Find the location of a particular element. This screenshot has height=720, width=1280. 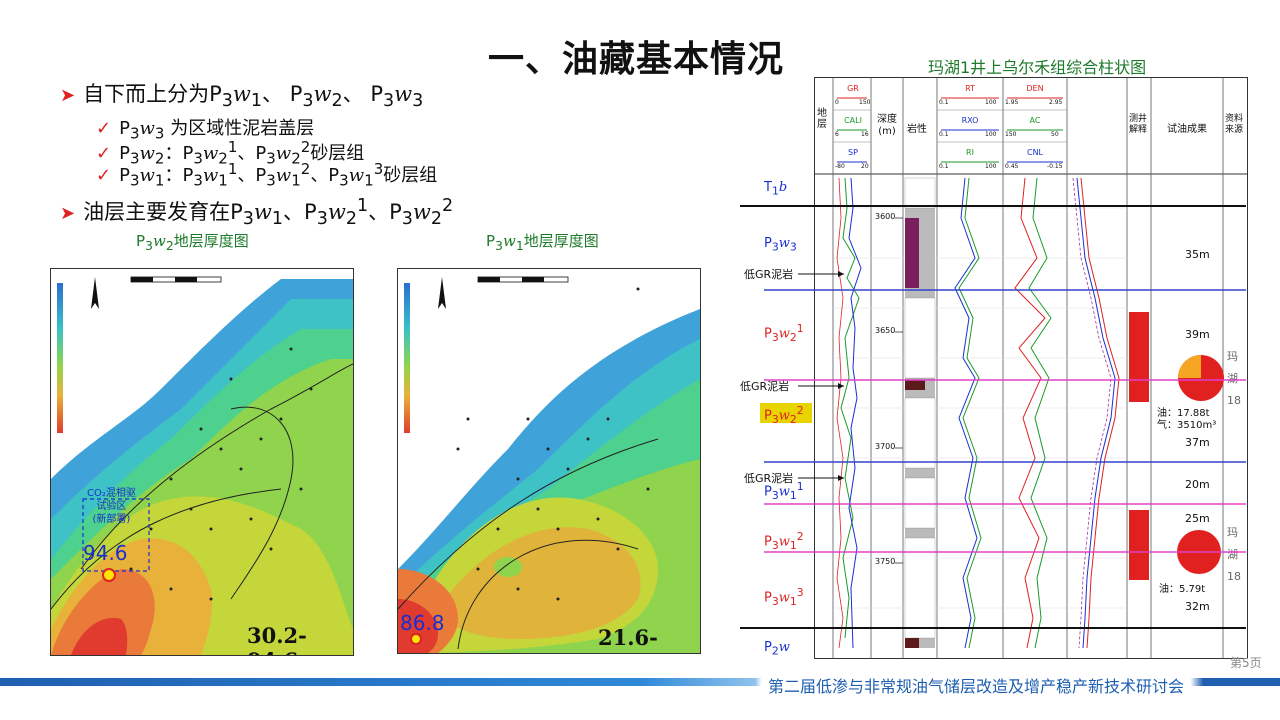

right-map-range: 21.6-86.8 is located at coordinates (628, 639).